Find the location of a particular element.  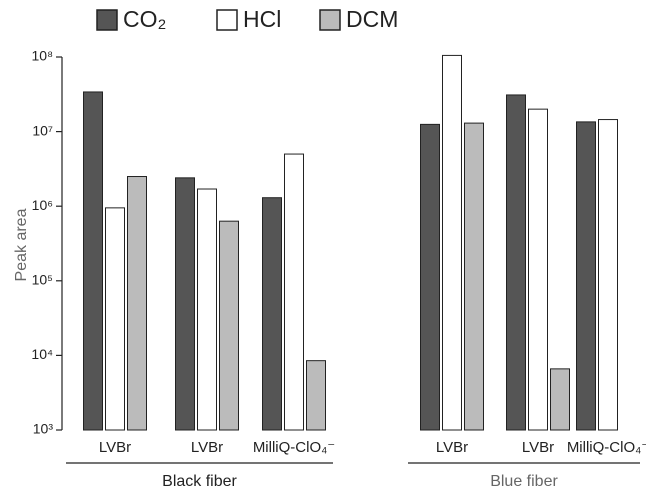

y-tick-label: 10³ is located at coordinates (43, 429).